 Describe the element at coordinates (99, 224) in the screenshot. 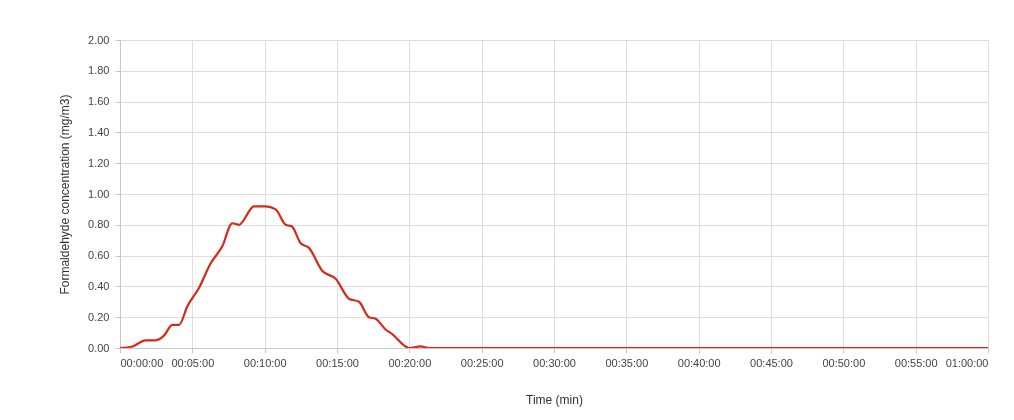

I see `y-tick-label: 0.80` at that location.